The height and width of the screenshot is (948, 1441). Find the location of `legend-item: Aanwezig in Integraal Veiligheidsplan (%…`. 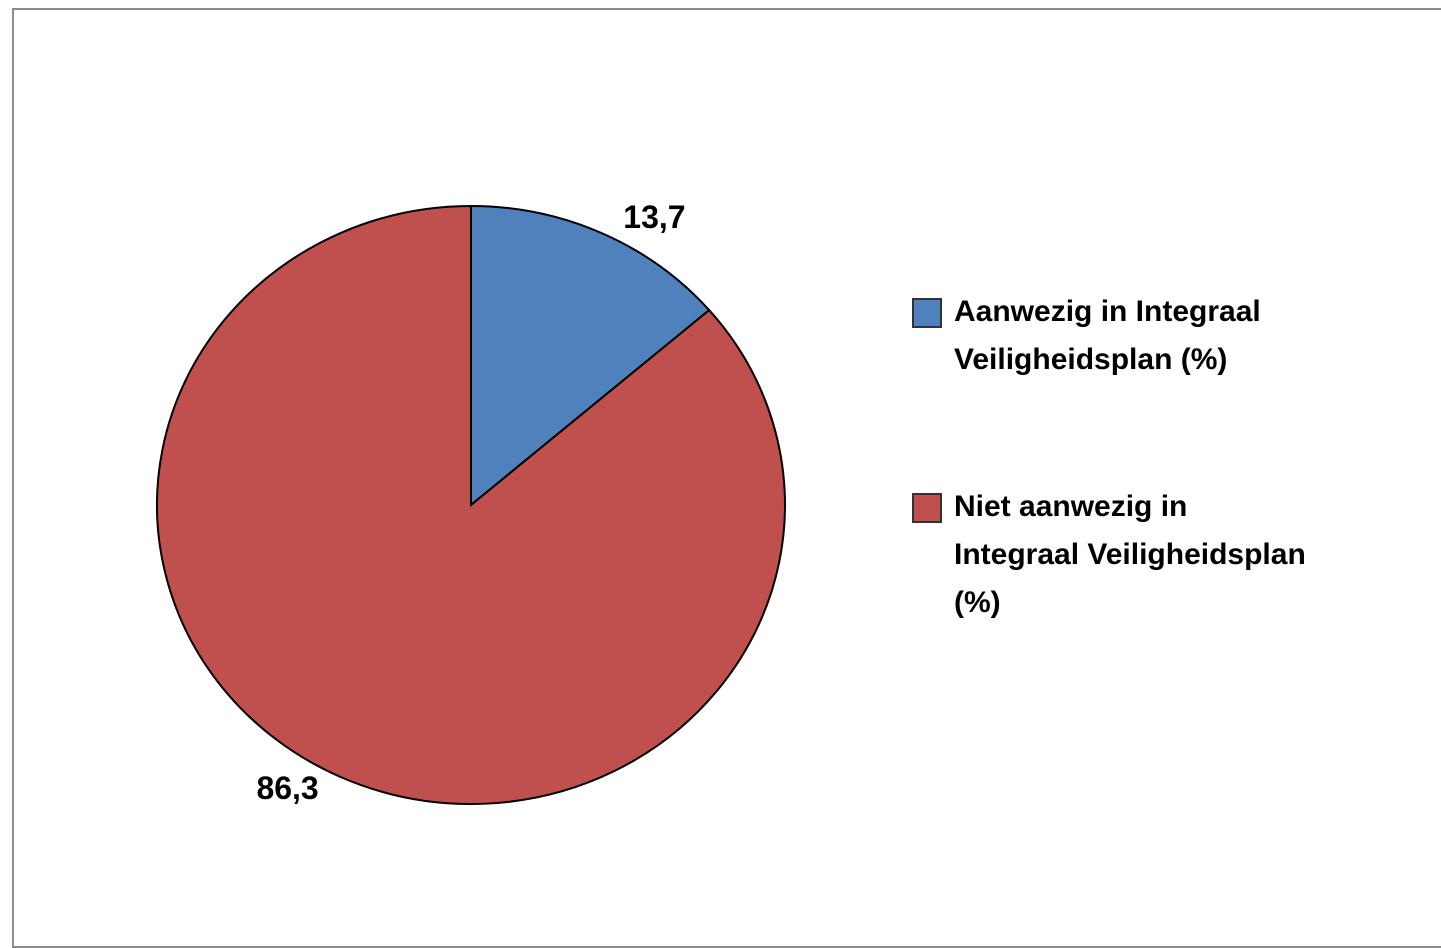

legend-item: Aanwezig in Integraal Veiligheidsplan (%… is located at coordinates (1125, 336).